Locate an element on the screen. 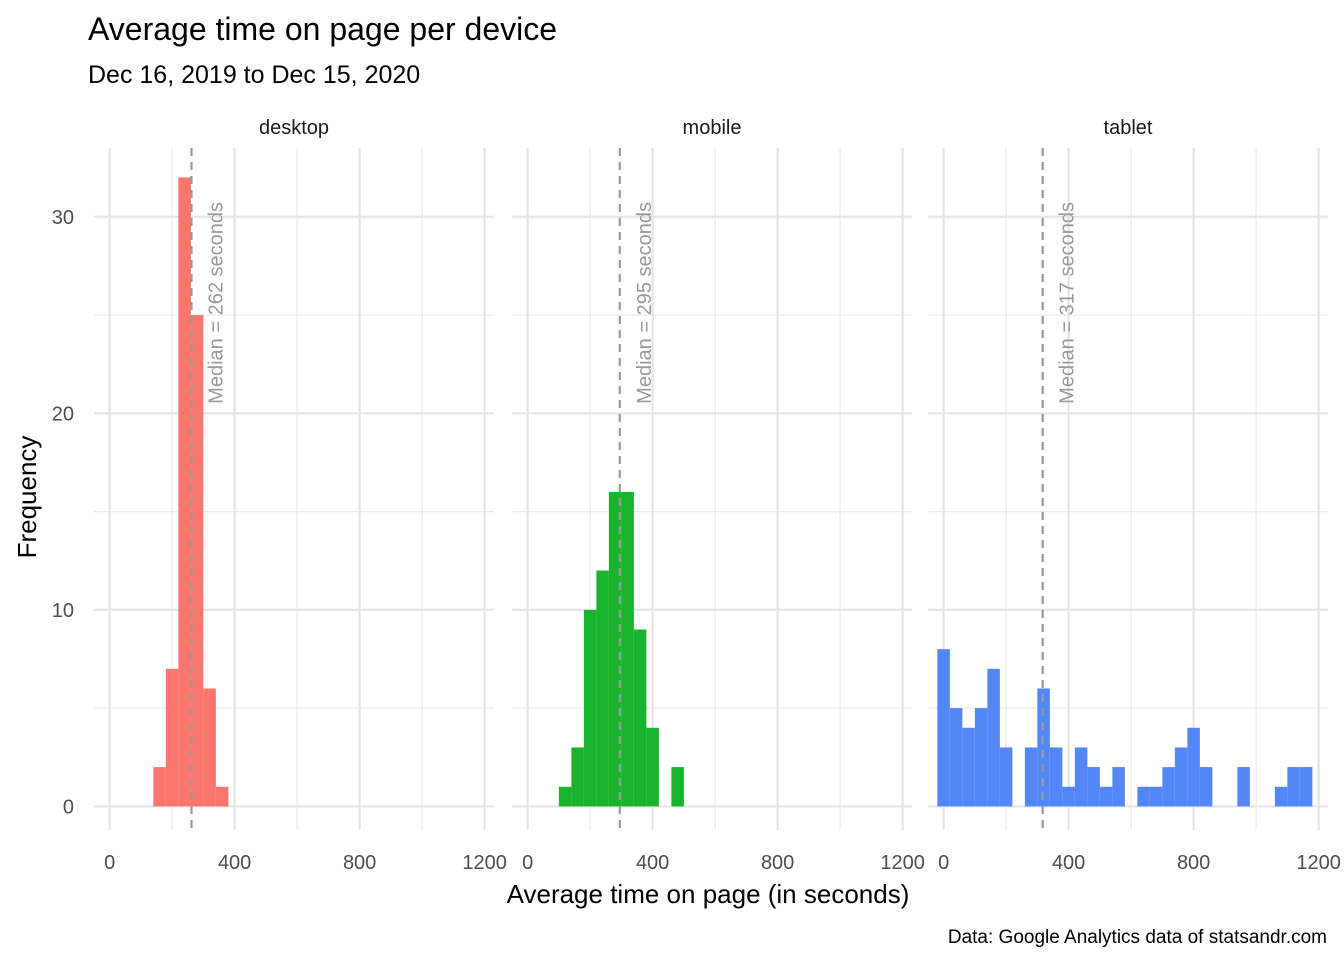 The width and height of the screenshot is (1344, 960). x-axis-title: Average time on page (in seconds) is located at coordinates (708, 894).